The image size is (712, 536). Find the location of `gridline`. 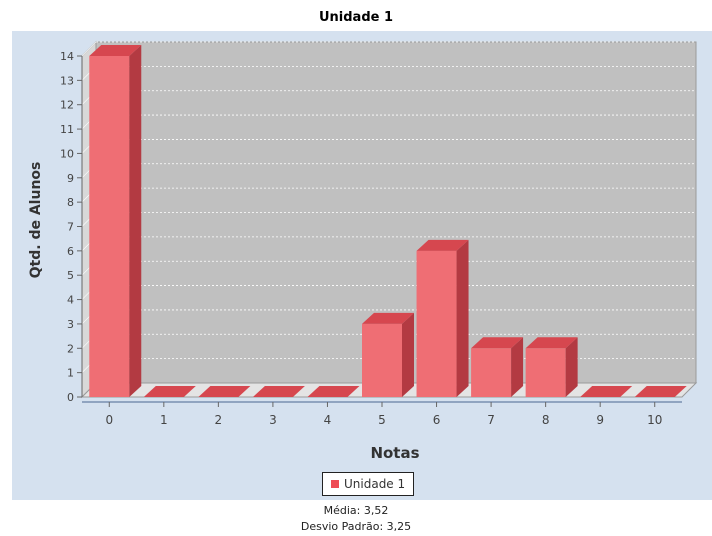

gridline is located at coordinates (89, 49).